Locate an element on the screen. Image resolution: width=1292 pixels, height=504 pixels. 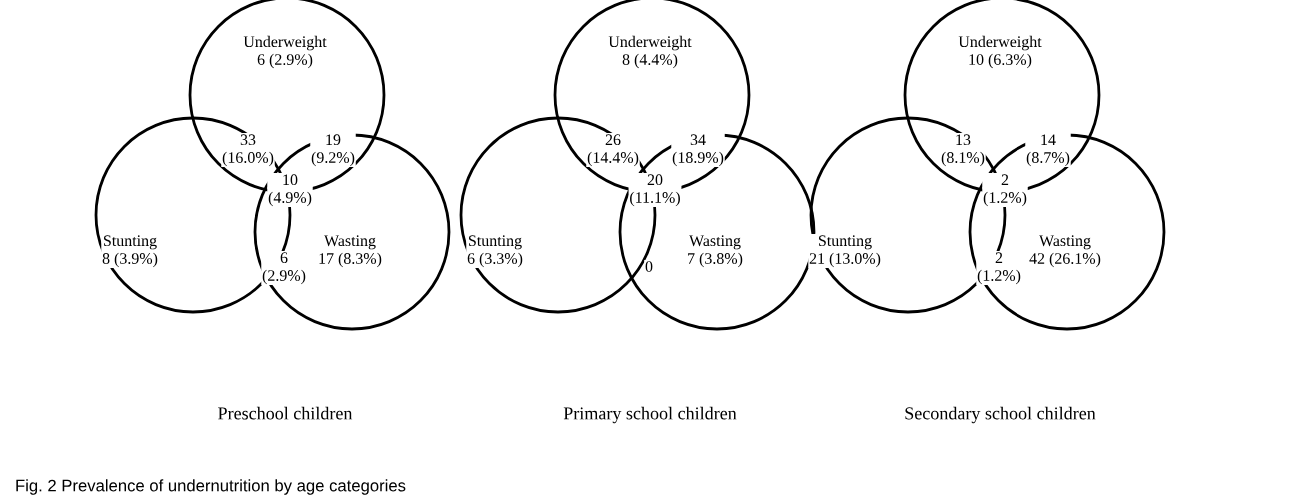
data-label: 17 (8.3%) is located at coordinates (350, 260).